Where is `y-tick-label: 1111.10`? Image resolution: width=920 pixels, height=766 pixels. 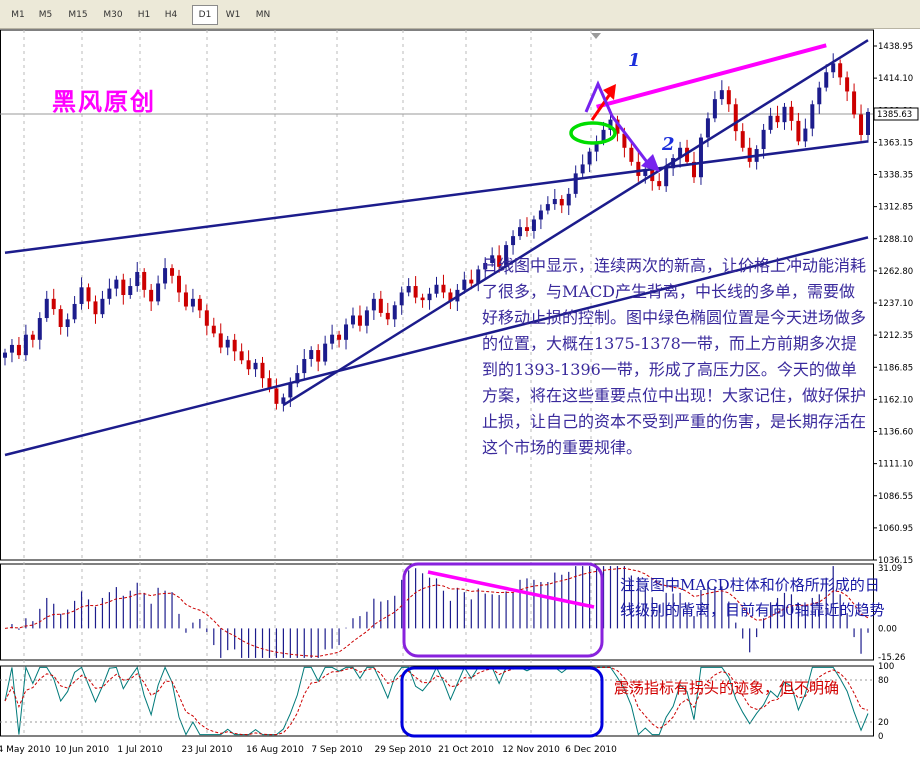 y-tick-label: 1111.10 is located at coordinates (895, 465).